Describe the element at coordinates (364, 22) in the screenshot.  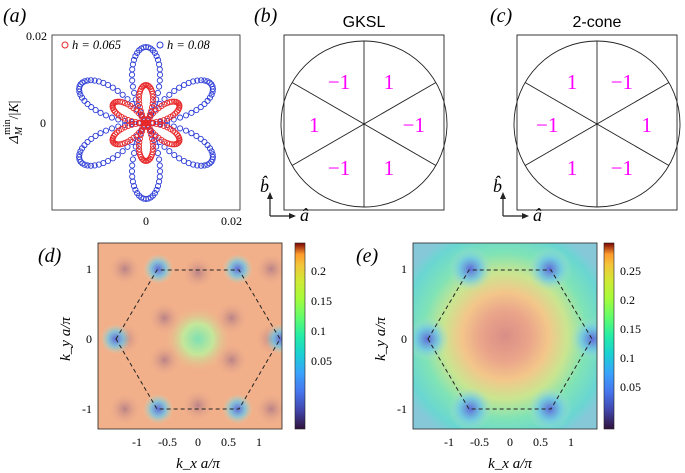
I see `panel-b-title: GKSL` at that location.